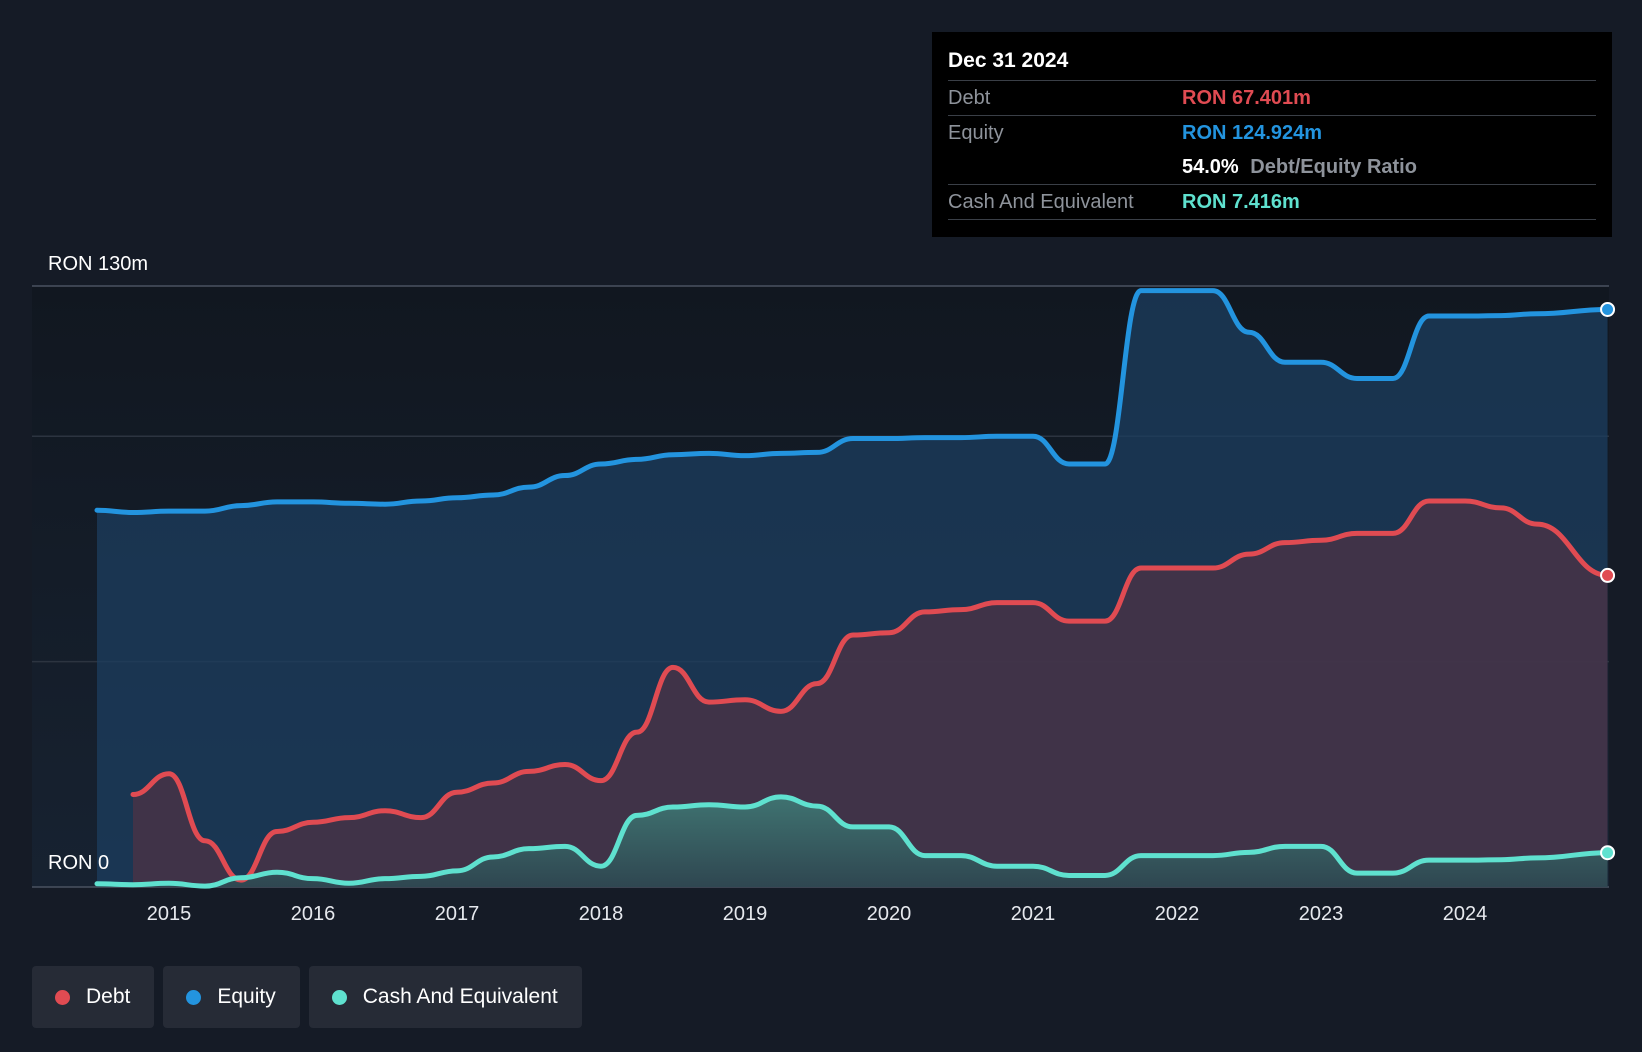  I want to click on cash-line, so click(852, 841).